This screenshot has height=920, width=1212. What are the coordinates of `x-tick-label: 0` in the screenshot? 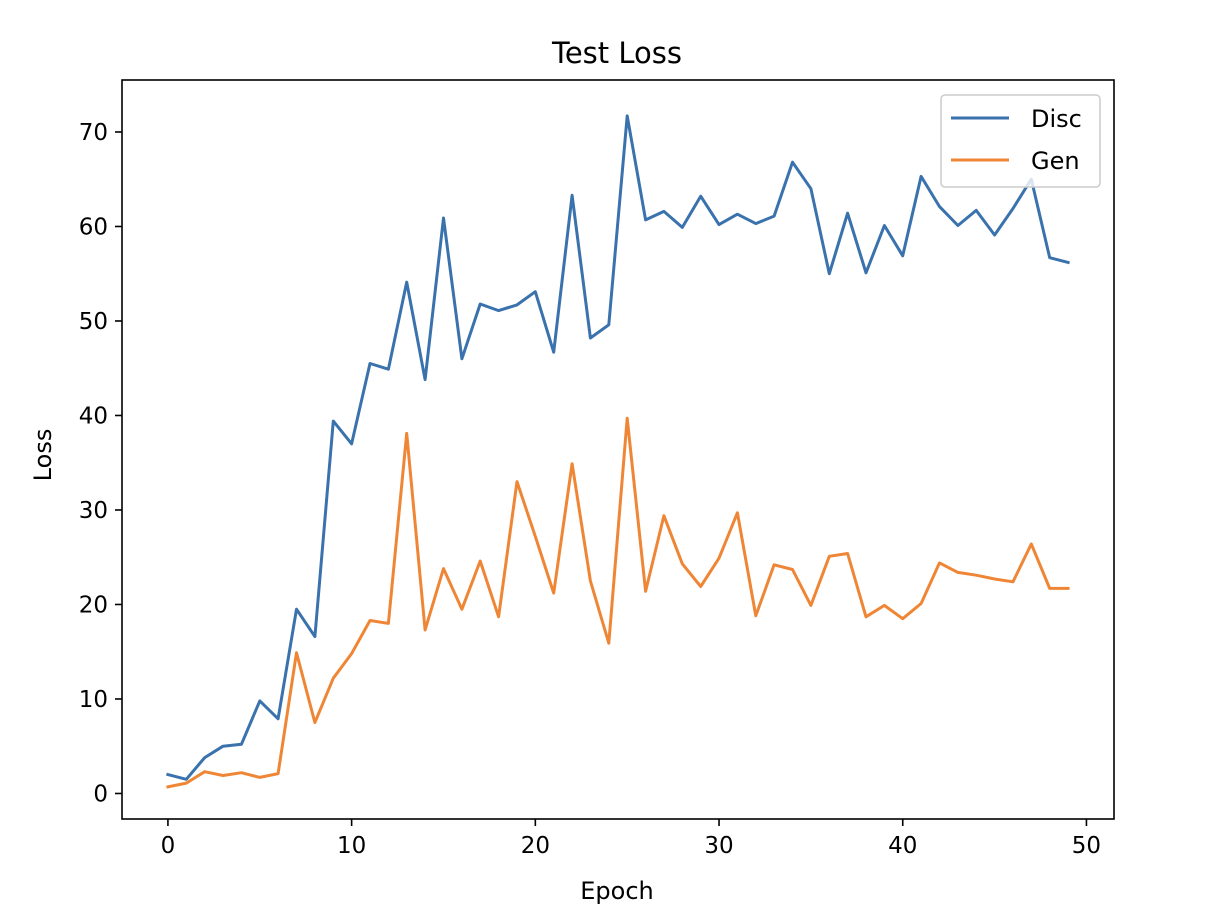 It's located at (168, 846).